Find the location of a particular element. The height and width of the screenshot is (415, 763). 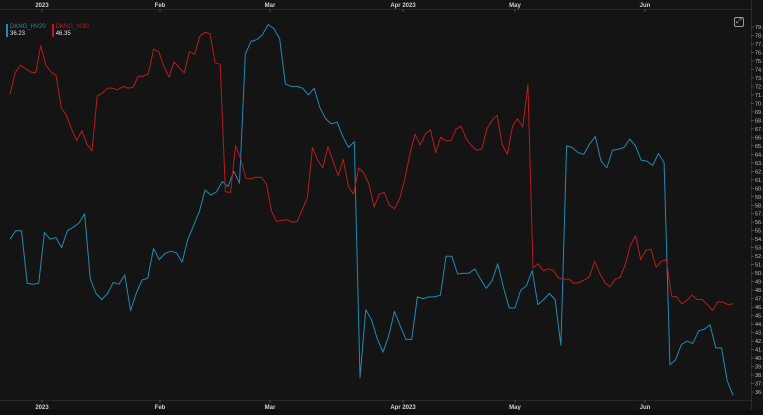

y-tick-label: 36.0 is located at coordinates (759, 393).